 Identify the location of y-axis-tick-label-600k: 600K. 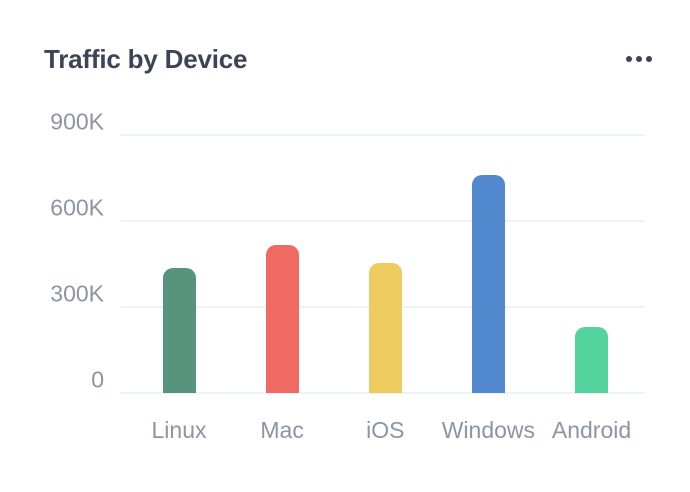
(77, 207).